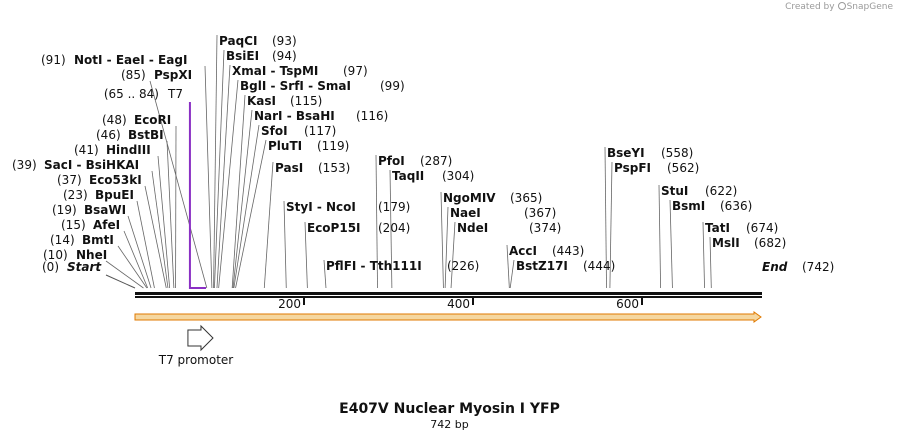  I want to click on site-name: BsiEI, so click(242, 56).